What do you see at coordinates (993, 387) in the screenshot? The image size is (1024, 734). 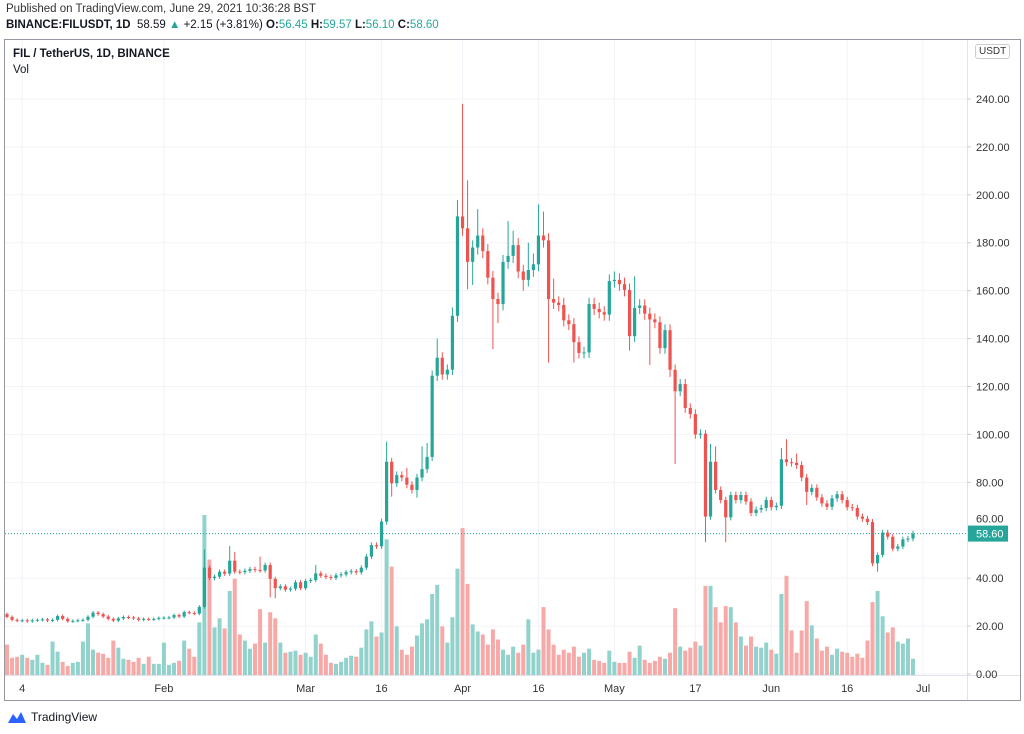 I see `price-tick-label: 120.00` at bounding box center [993, 387].